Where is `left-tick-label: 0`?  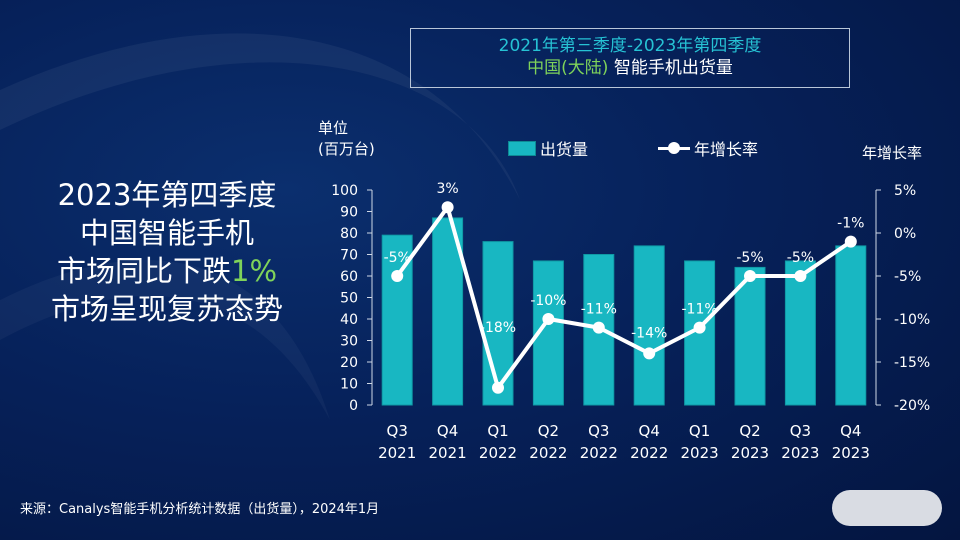 left-tick-label: 0 is located at coordinates (353, 406).